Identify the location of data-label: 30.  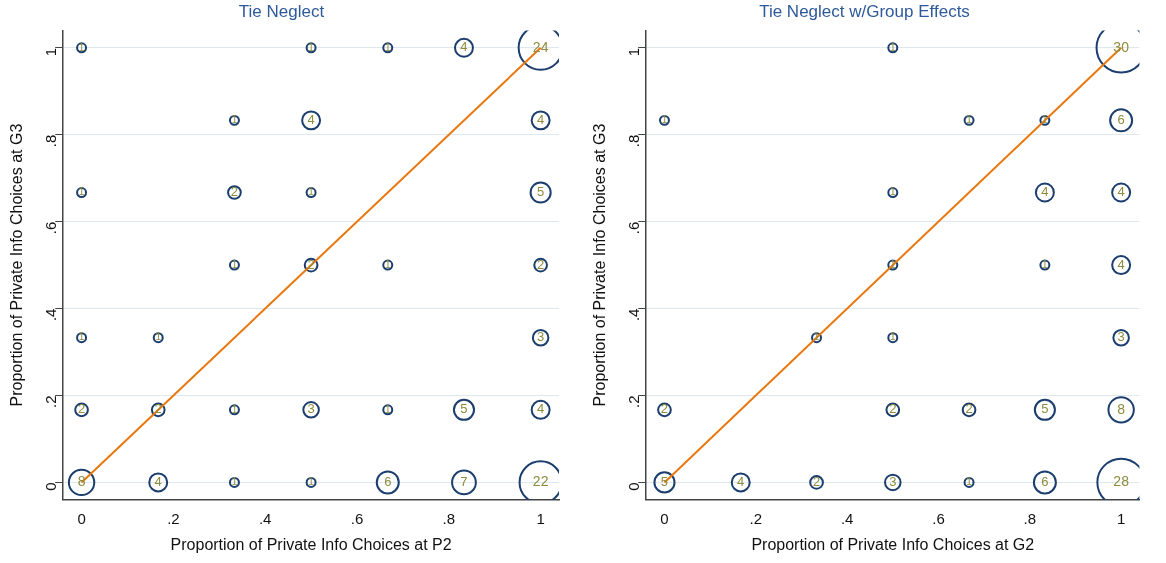
(1121, 46).